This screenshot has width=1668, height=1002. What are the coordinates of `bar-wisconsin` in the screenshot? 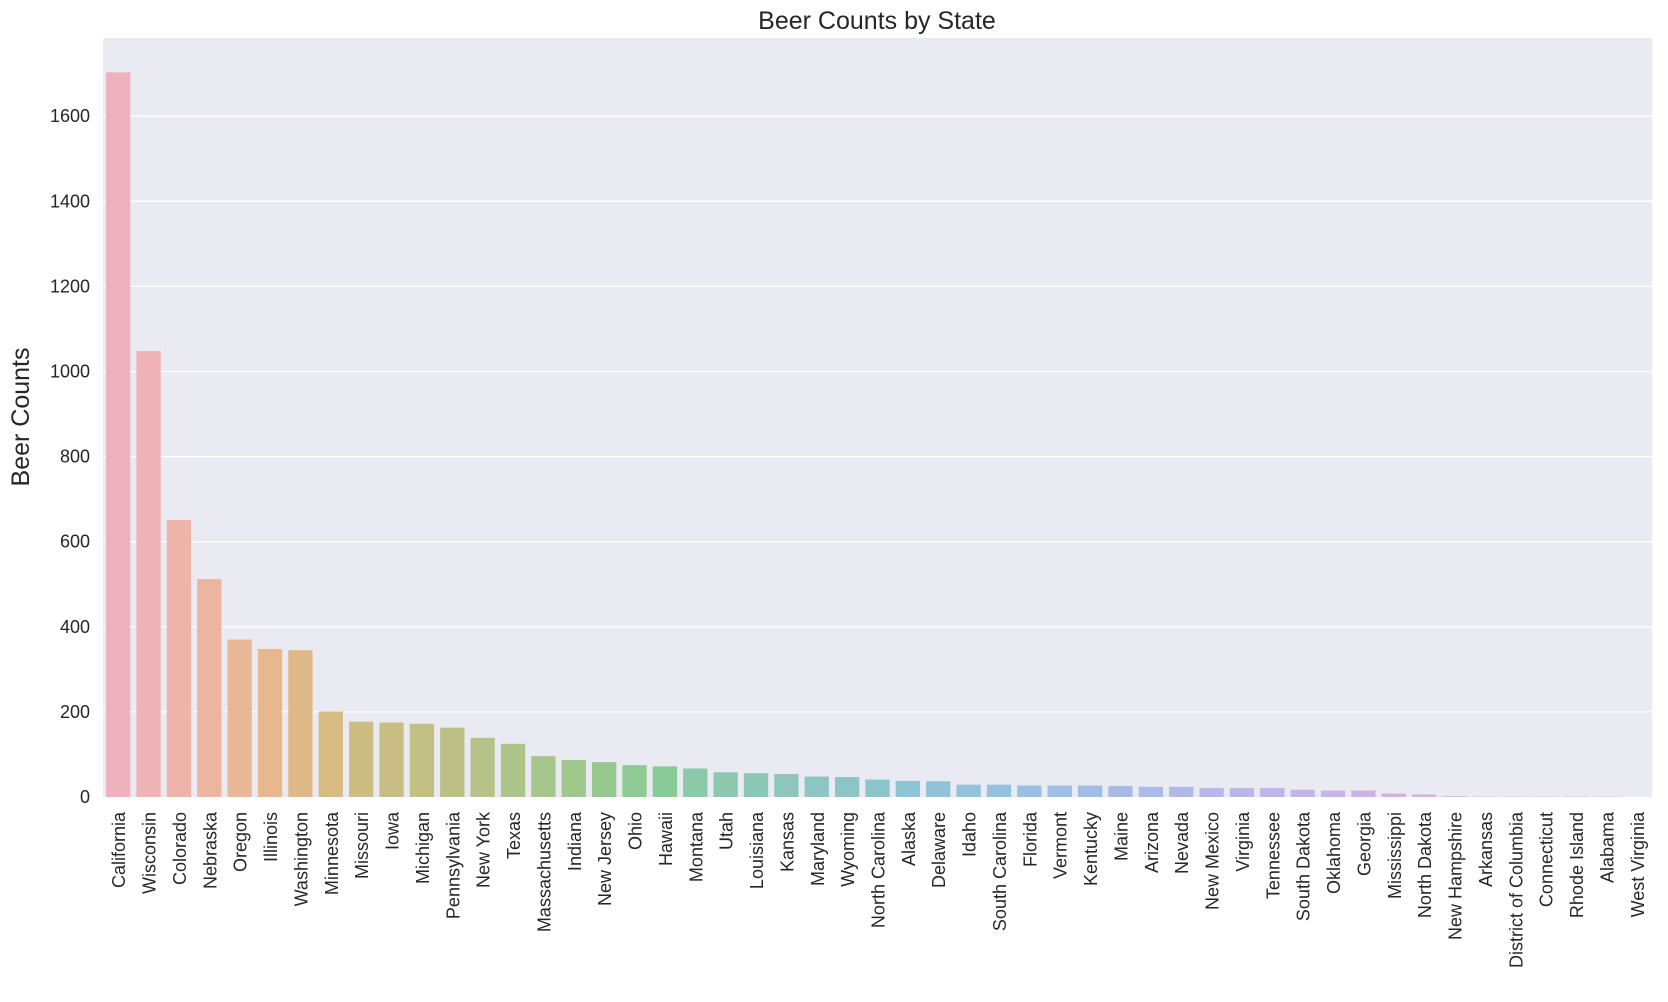 It's located at (148, 574).